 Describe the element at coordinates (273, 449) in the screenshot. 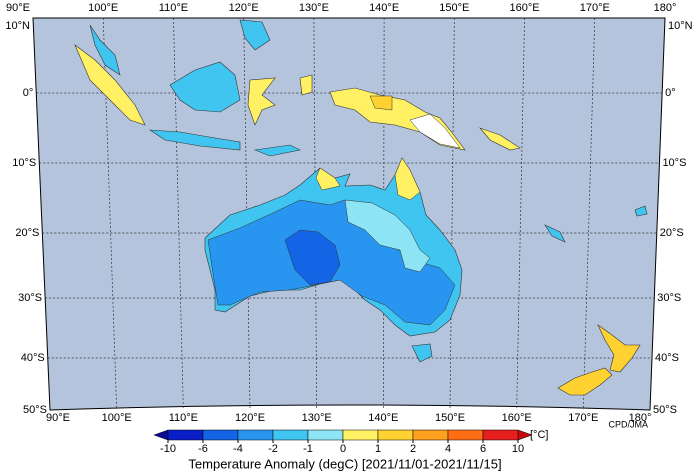

I see `colorbar-tick-label: -2` at that location.